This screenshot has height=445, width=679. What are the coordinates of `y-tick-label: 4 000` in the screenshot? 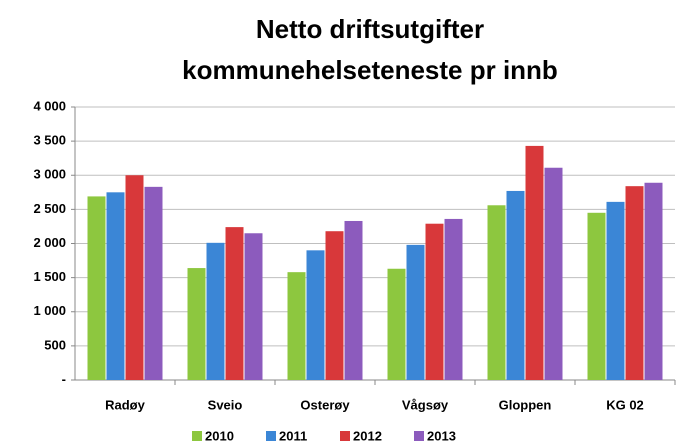 It's located at (49, 105).